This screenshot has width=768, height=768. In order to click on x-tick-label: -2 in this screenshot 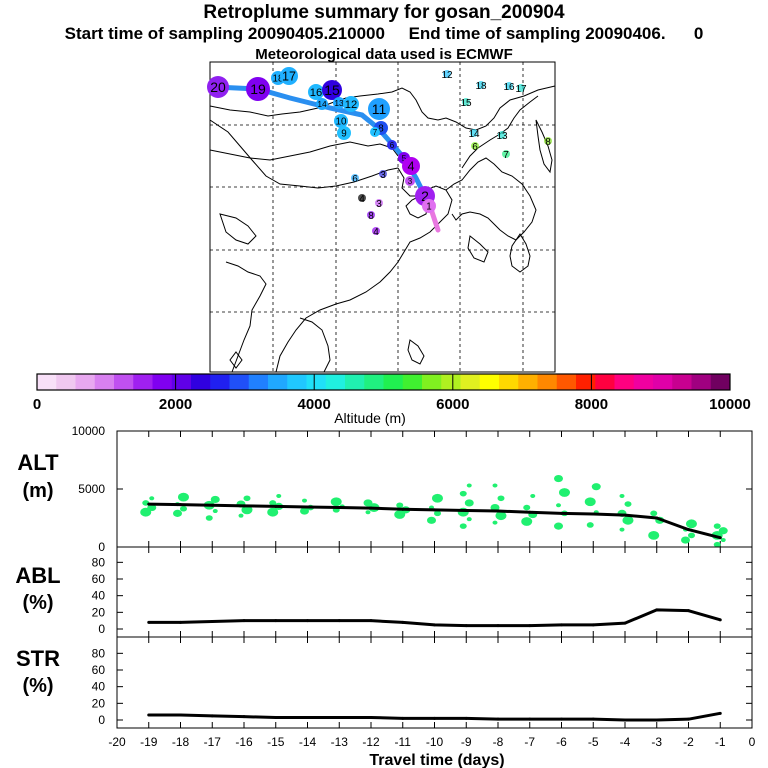, I will do `click(688, 742)`.